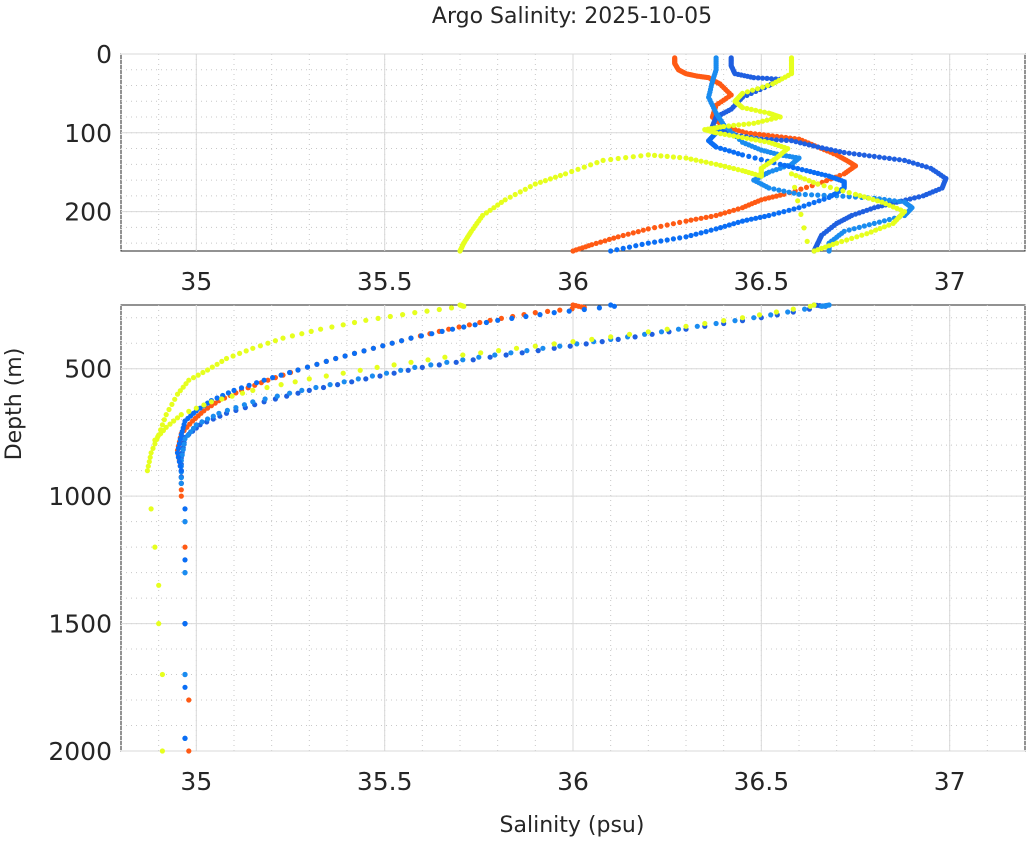 The image size is (1029, 841). I want to click on y-tick-label: 0, so click(104, 54).